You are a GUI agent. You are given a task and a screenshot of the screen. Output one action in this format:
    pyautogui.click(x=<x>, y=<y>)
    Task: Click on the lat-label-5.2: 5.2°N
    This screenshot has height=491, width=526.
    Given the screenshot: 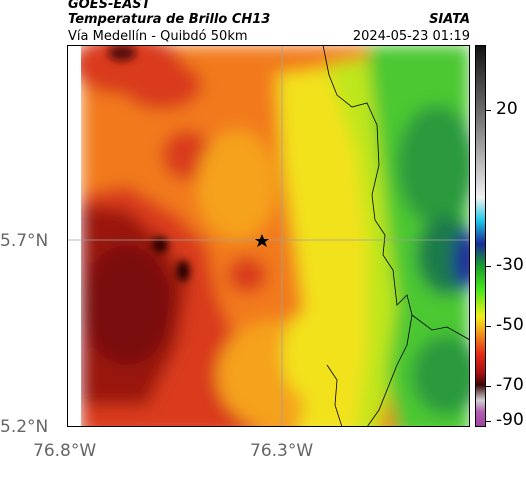 What is the action you would take?
    pyautogui.click(x=24, y=427)
    